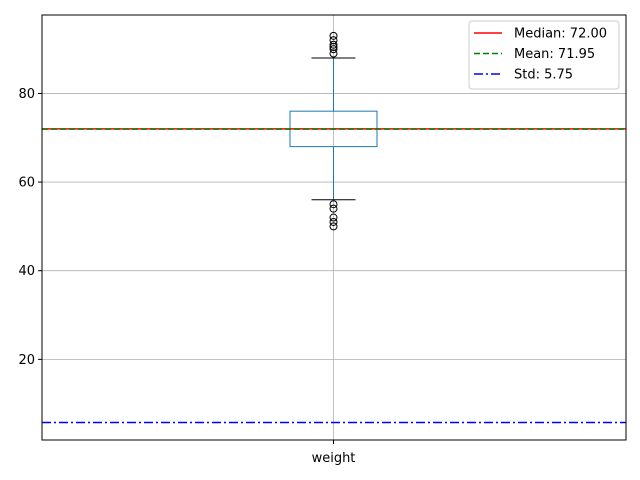 This screenshot has height=480, width=640. I want to click on y-tick-label: 20, so click(26, 360).